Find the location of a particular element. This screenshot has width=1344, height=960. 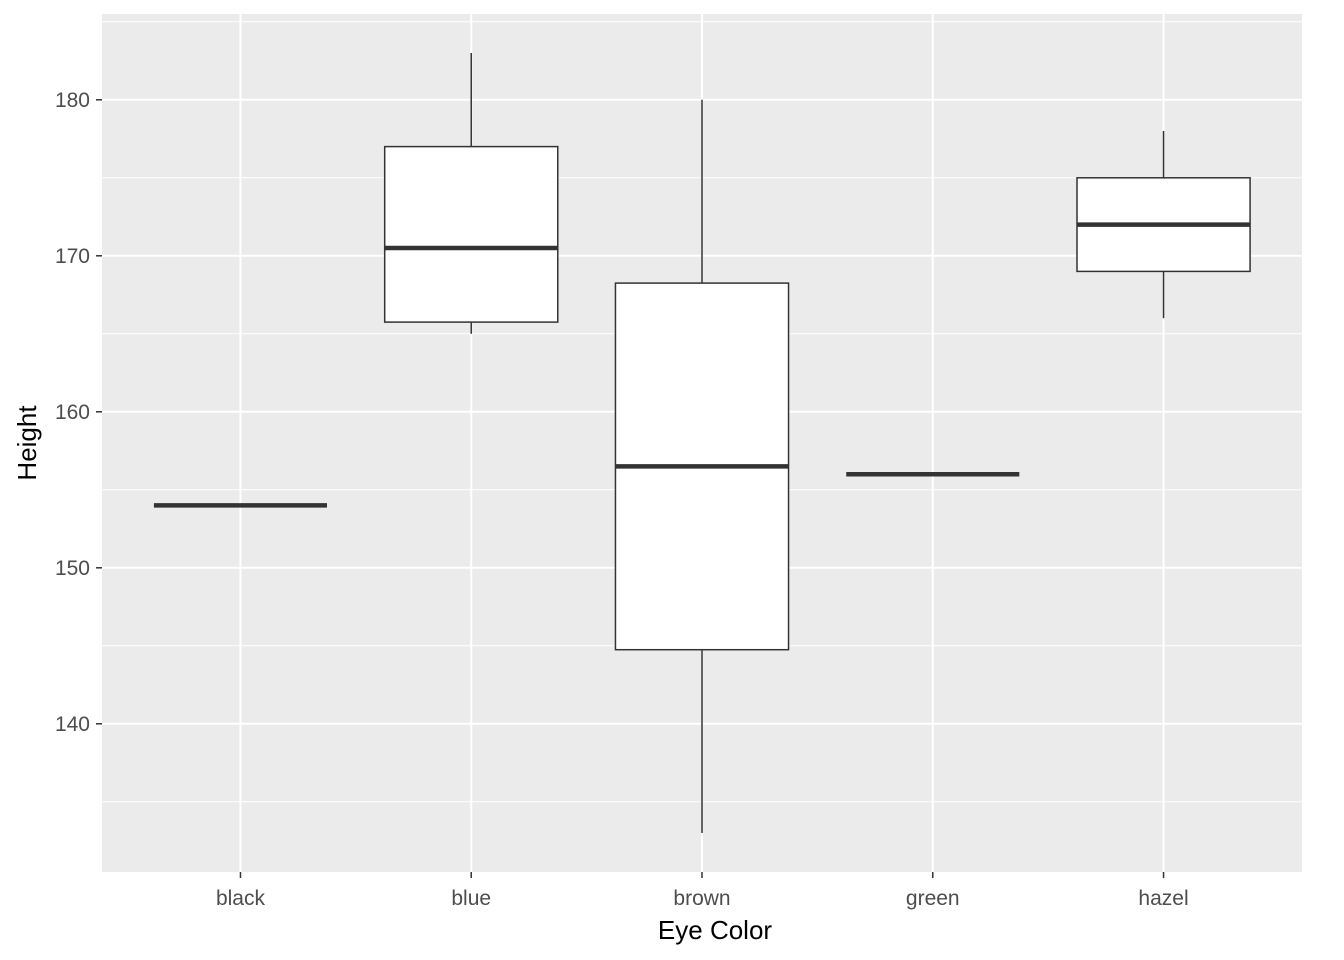

y-axis-title: Height is located at coordinates (27, 443).